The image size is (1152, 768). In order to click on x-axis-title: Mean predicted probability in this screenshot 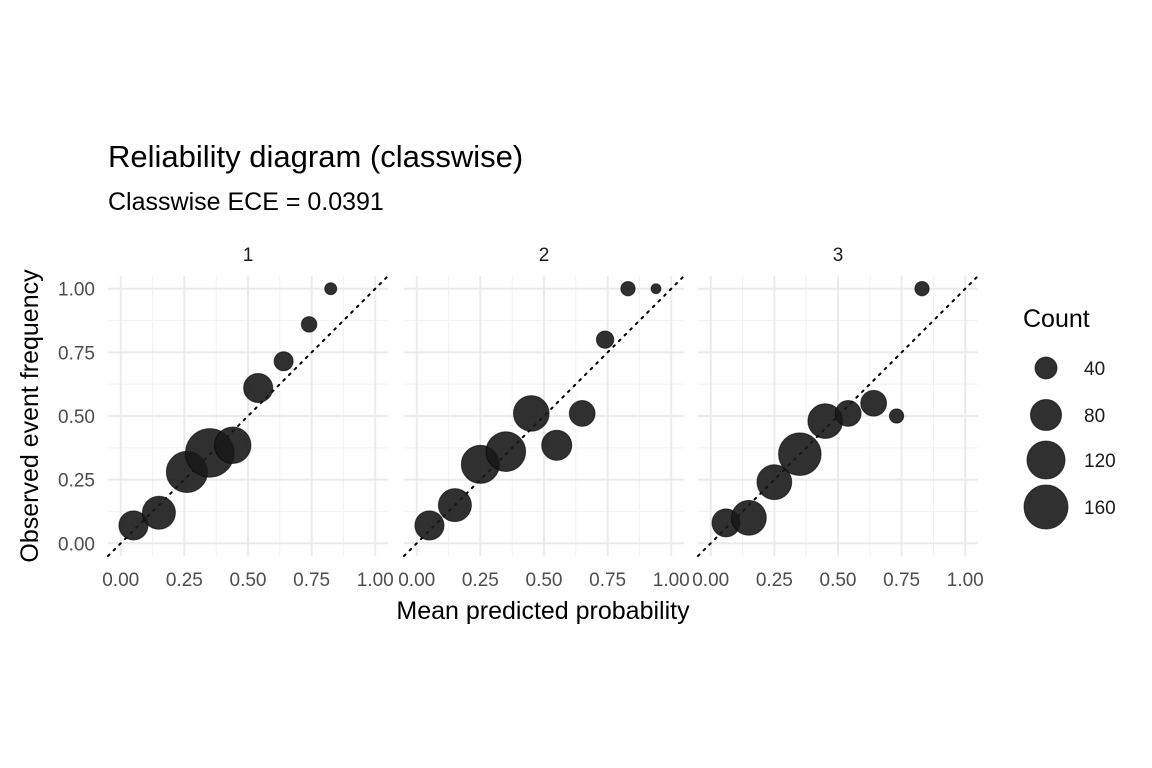, I will do `click(543, 611)`.